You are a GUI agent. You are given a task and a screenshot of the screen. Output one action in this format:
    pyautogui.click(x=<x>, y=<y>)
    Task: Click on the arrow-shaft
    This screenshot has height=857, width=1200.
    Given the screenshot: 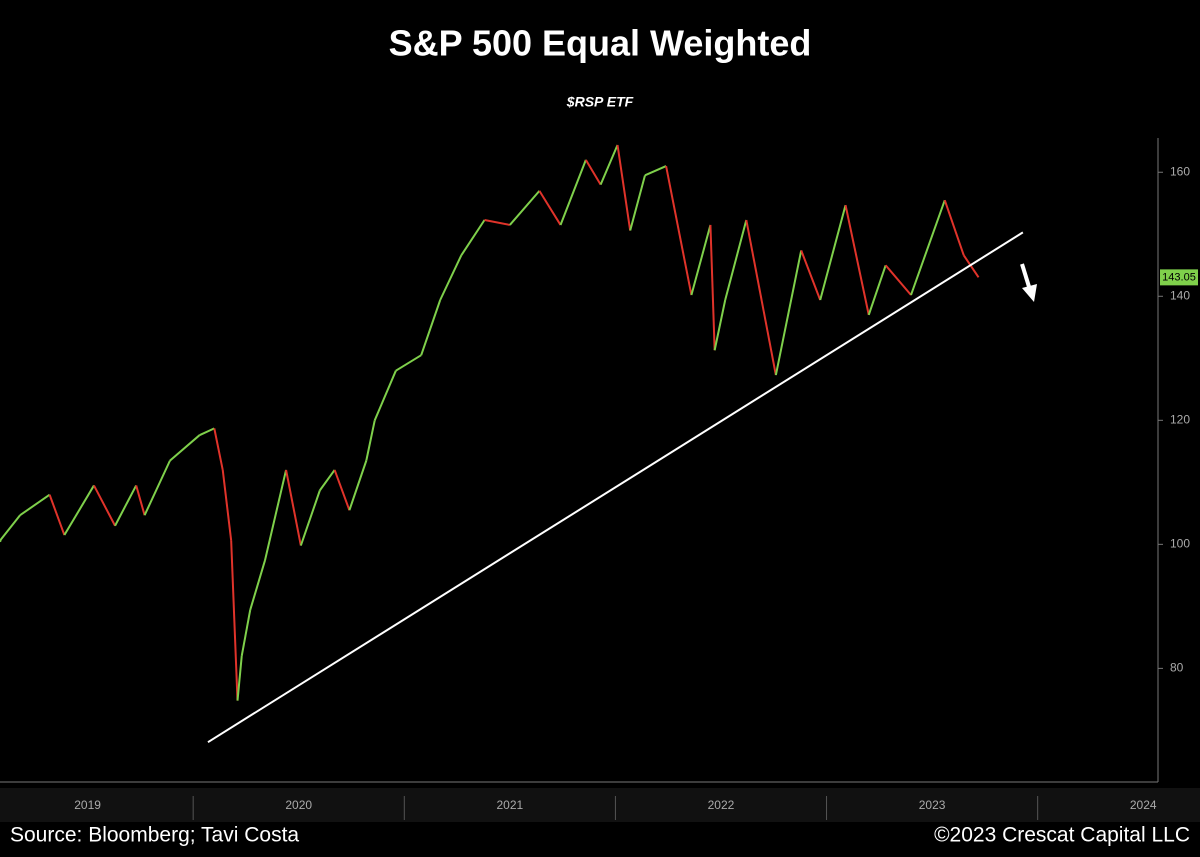 What is the action you would take?
    pyautogui.click(x=1026, y=277)
    